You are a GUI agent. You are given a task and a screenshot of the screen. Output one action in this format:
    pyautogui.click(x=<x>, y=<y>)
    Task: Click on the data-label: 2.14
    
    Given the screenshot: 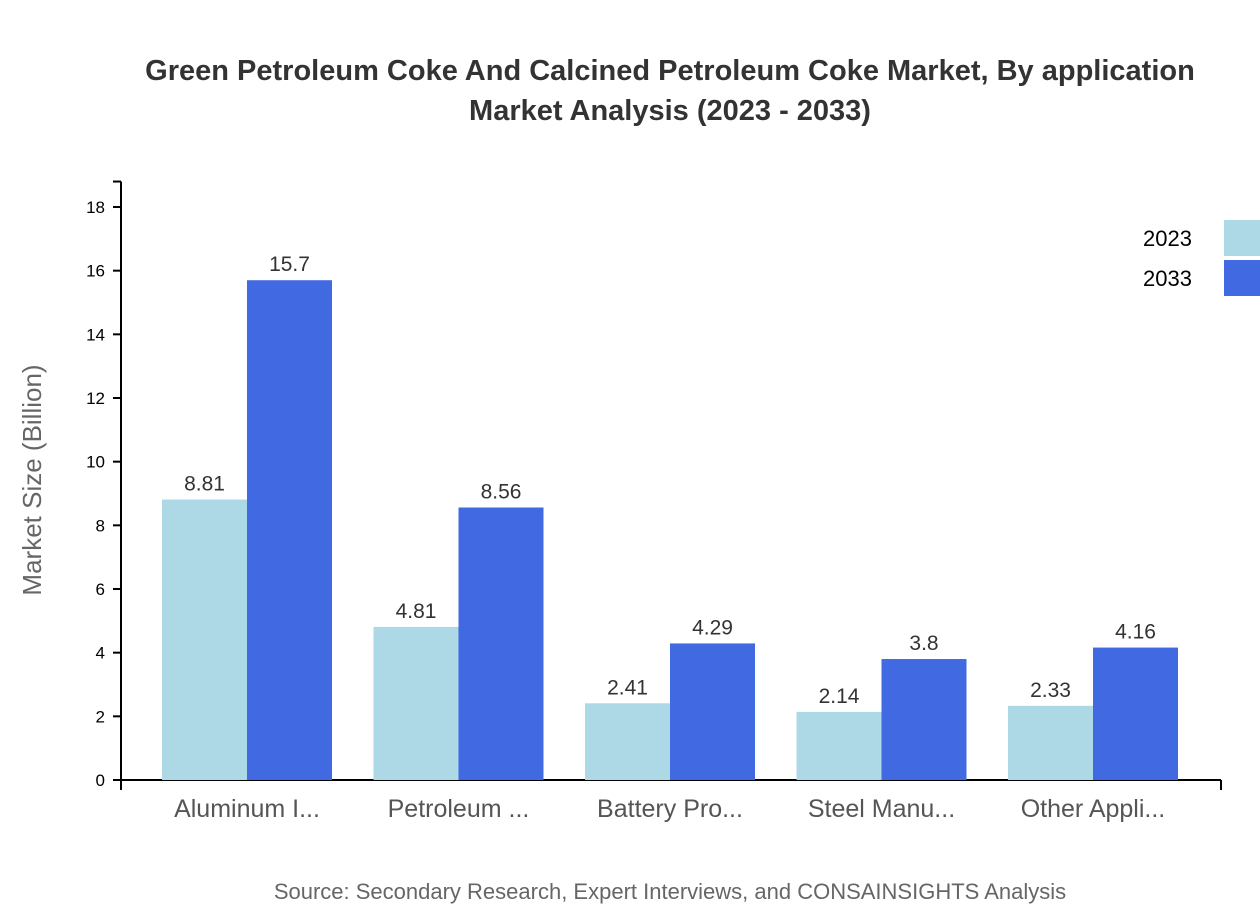 What is the action you would take?
    pyautogui.click(x=839, y=696)
    